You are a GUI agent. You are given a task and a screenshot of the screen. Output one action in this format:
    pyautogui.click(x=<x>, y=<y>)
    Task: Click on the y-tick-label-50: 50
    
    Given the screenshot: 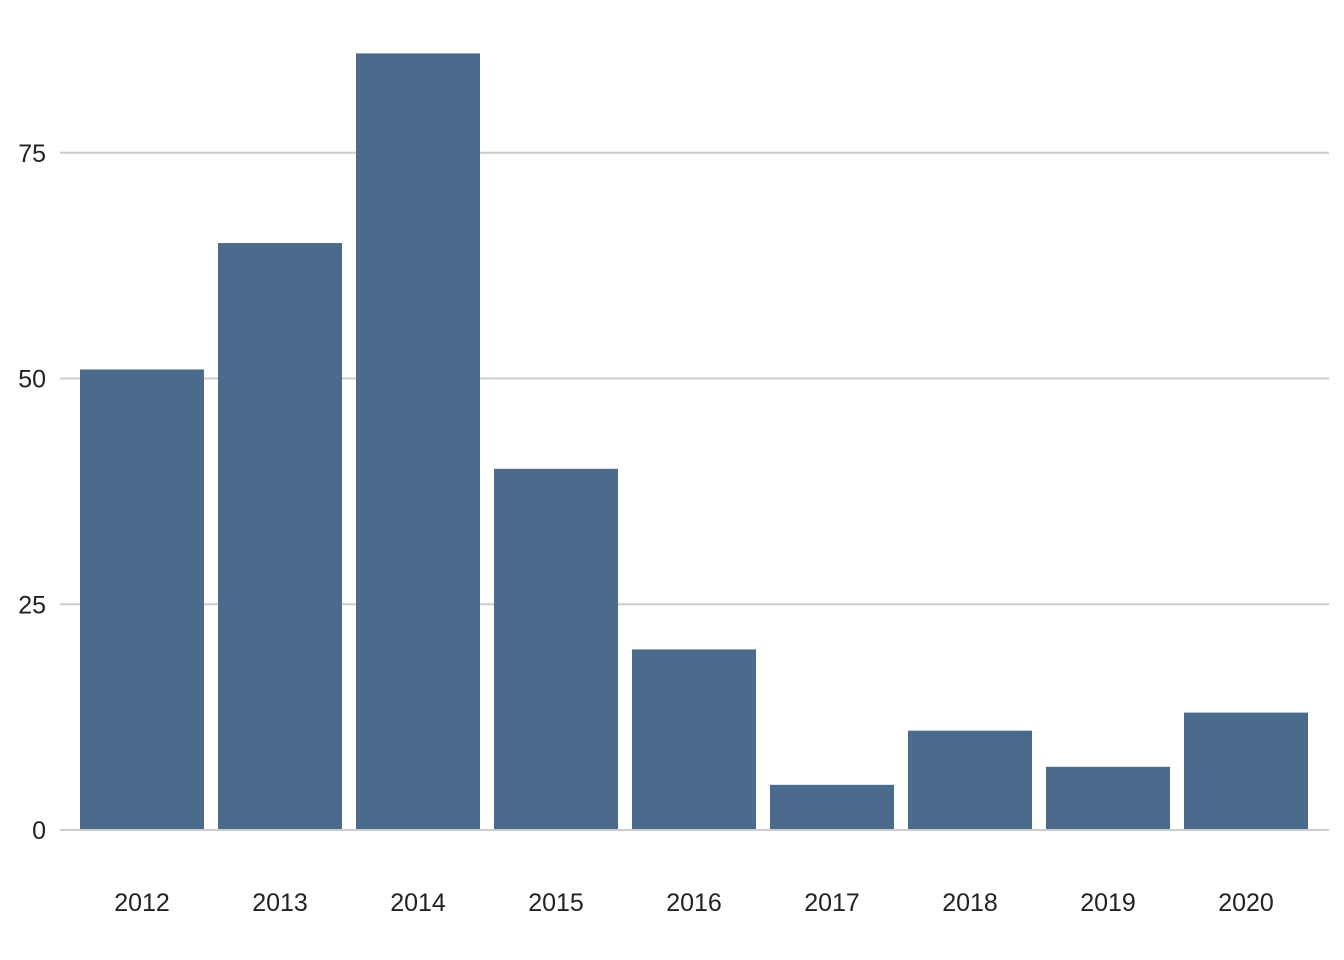 What is the action you would take?
    pyautogui.click(x=32, y=380)
    